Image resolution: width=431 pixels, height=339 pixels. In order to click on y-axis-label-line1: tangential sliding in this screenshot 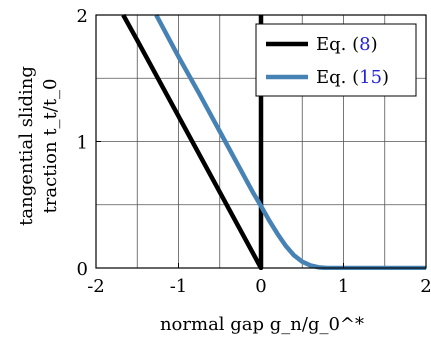, I will do `click(26, 146)`.